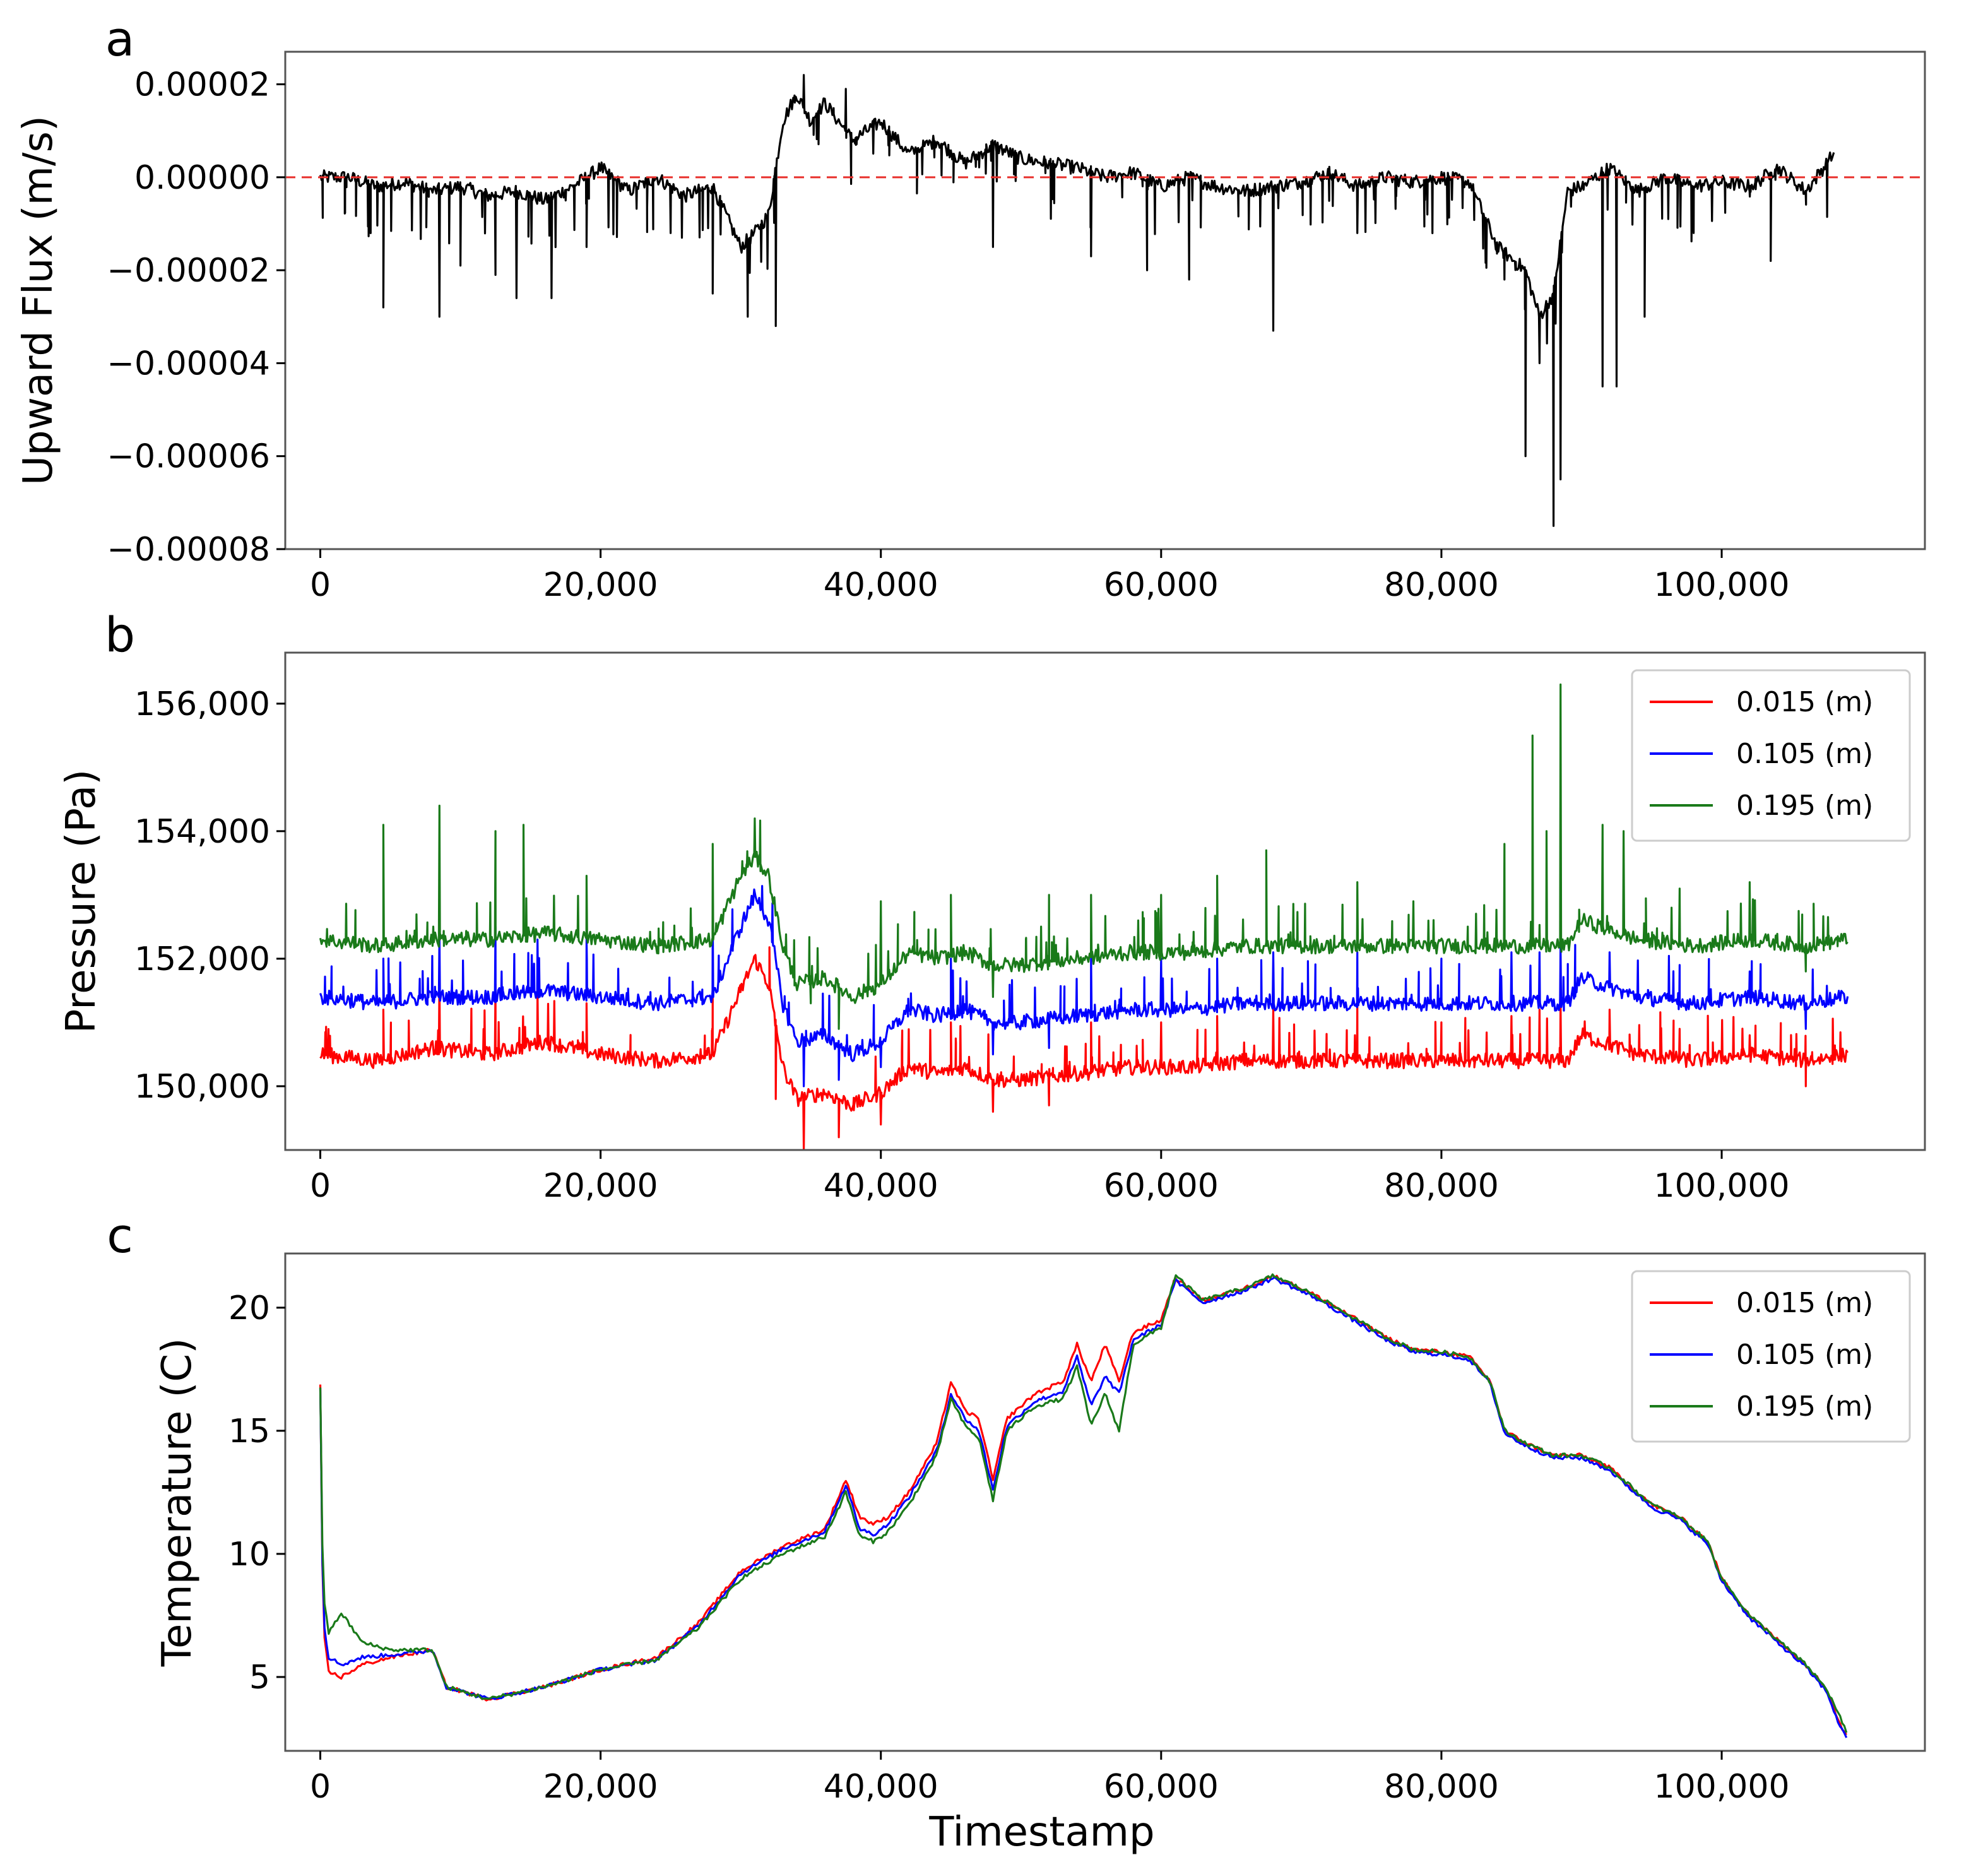  I want to click on y-tick-label: 5, so click(259, 1678).